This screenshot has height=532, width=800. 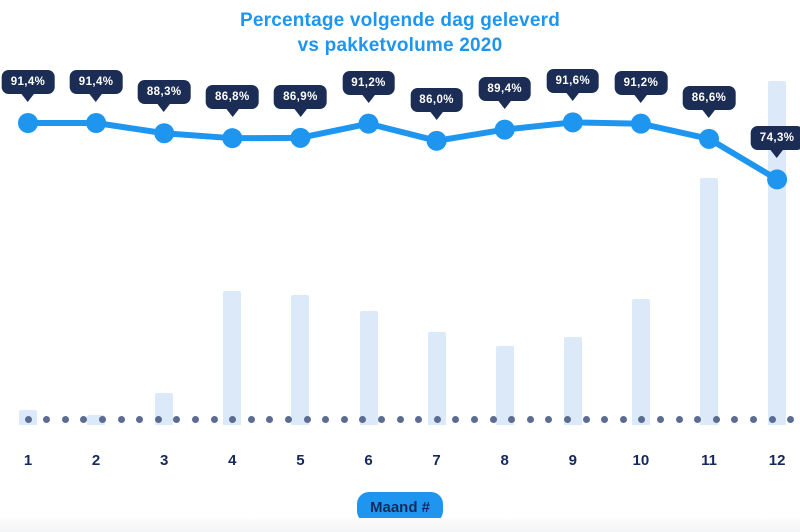 I want to click on x-axis-label: 7, so click(x=436, y=460).